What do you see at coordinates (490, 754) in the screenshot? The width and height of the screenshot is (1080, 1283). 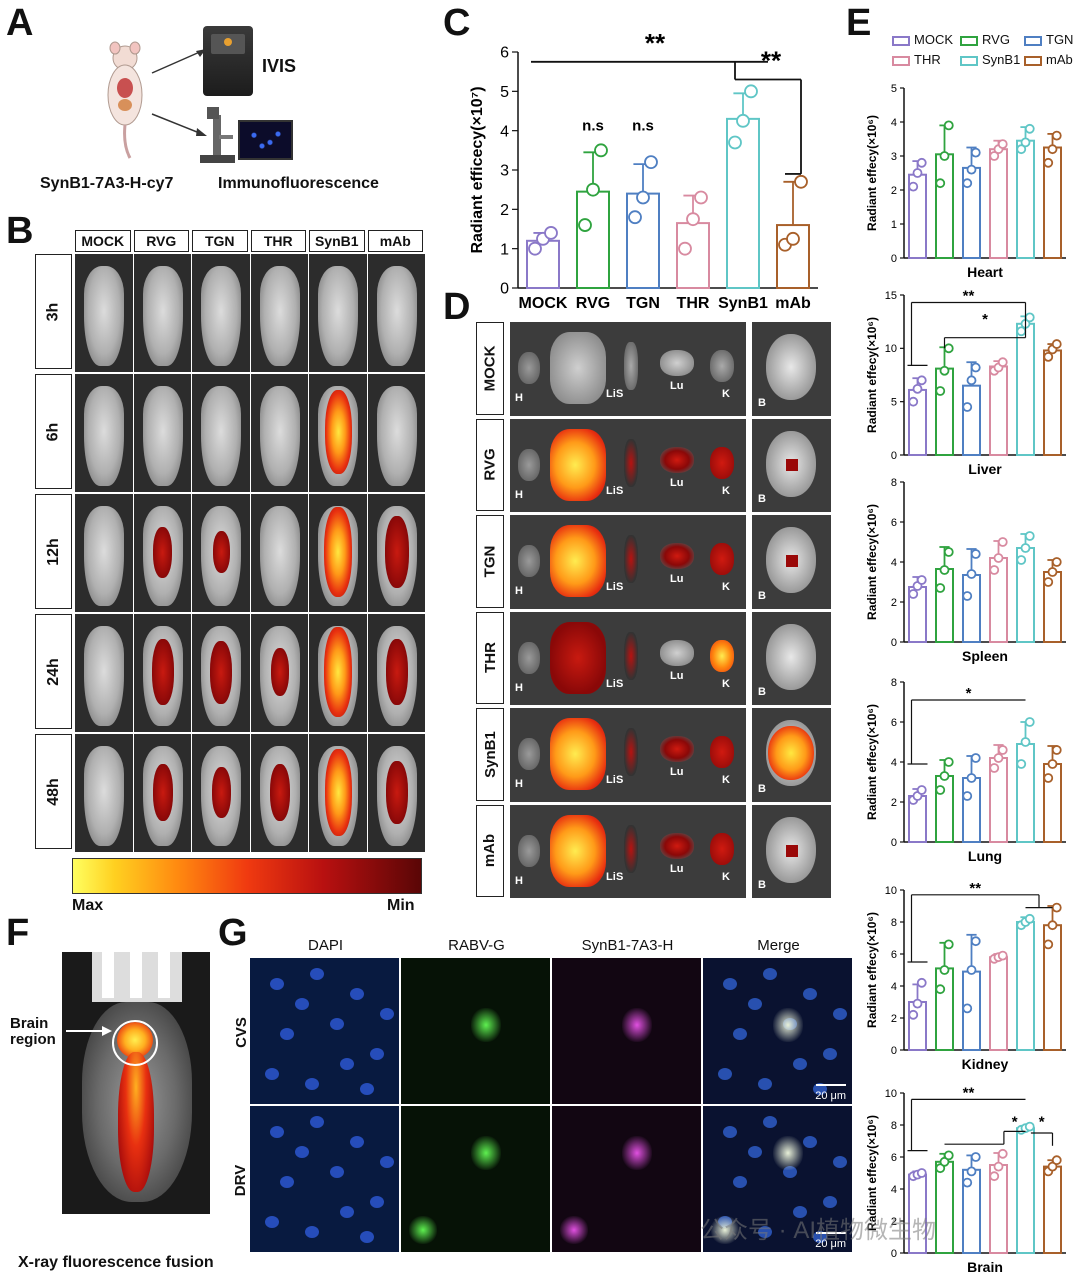 I see `organ-row-label-text: SynB1` at bounding box center [490, 754].